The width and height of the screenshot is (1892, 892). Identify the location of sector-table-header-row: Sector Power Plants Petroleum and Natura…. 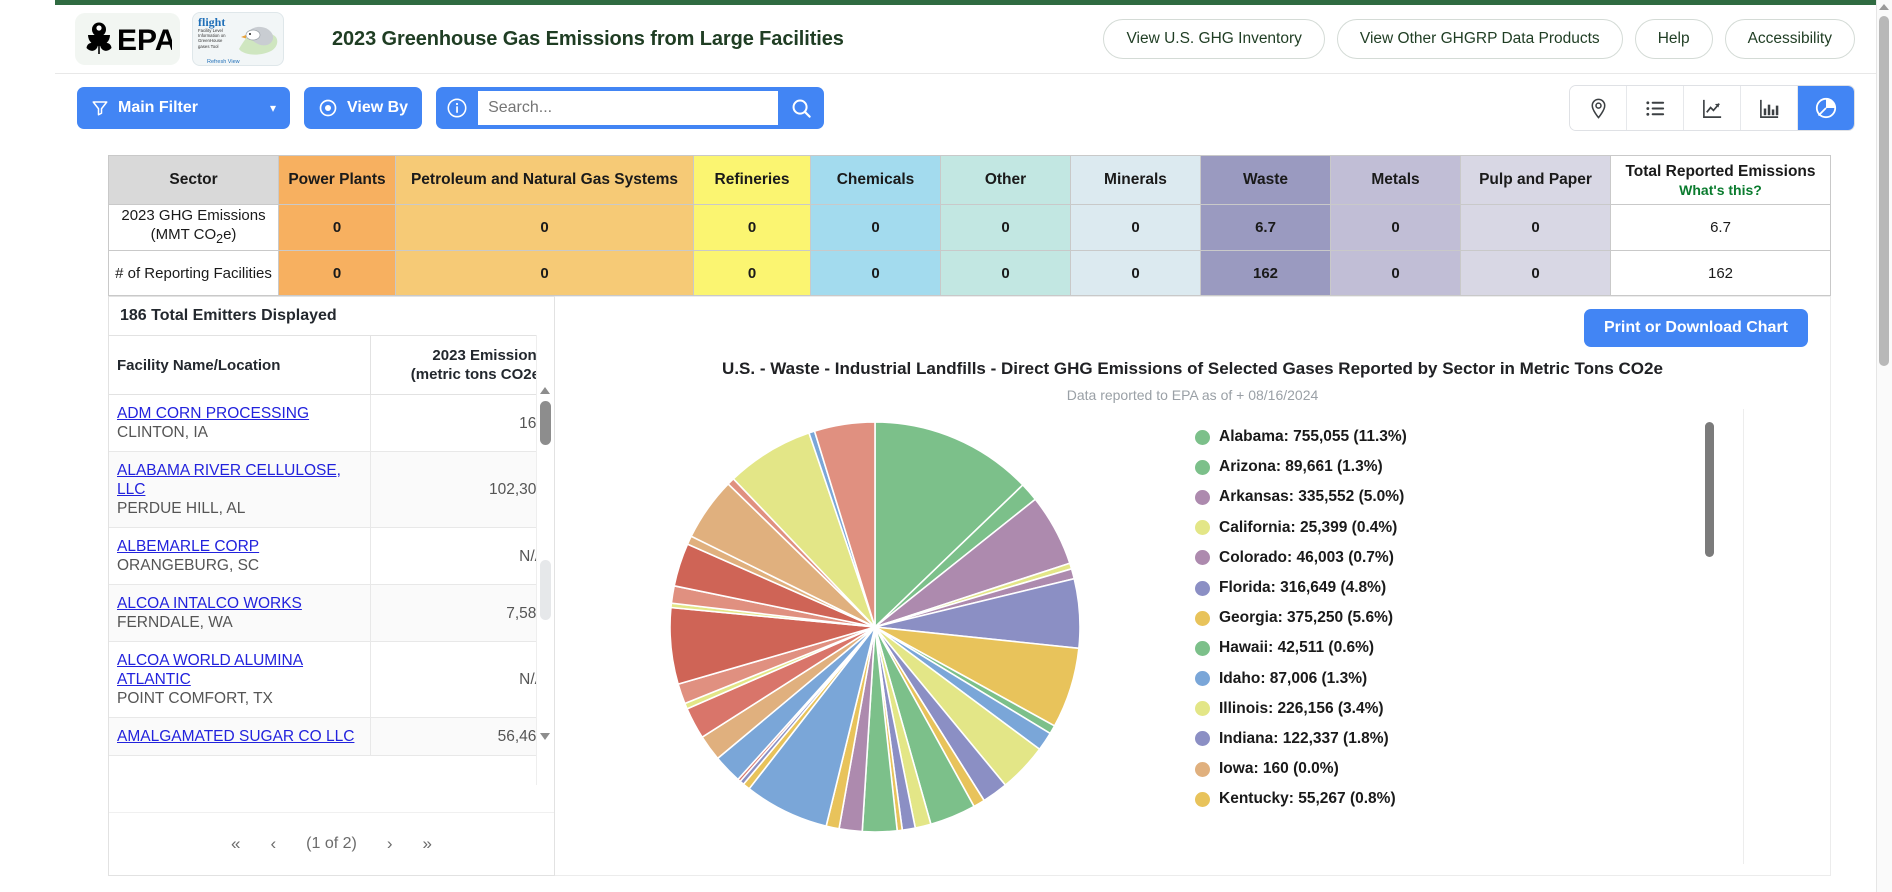
(969, 180).